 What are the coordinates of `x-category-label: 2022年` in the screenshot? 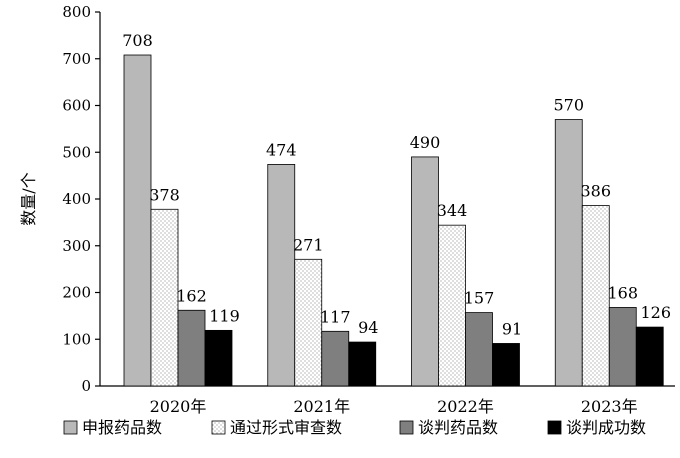 It's located at (465, 406).